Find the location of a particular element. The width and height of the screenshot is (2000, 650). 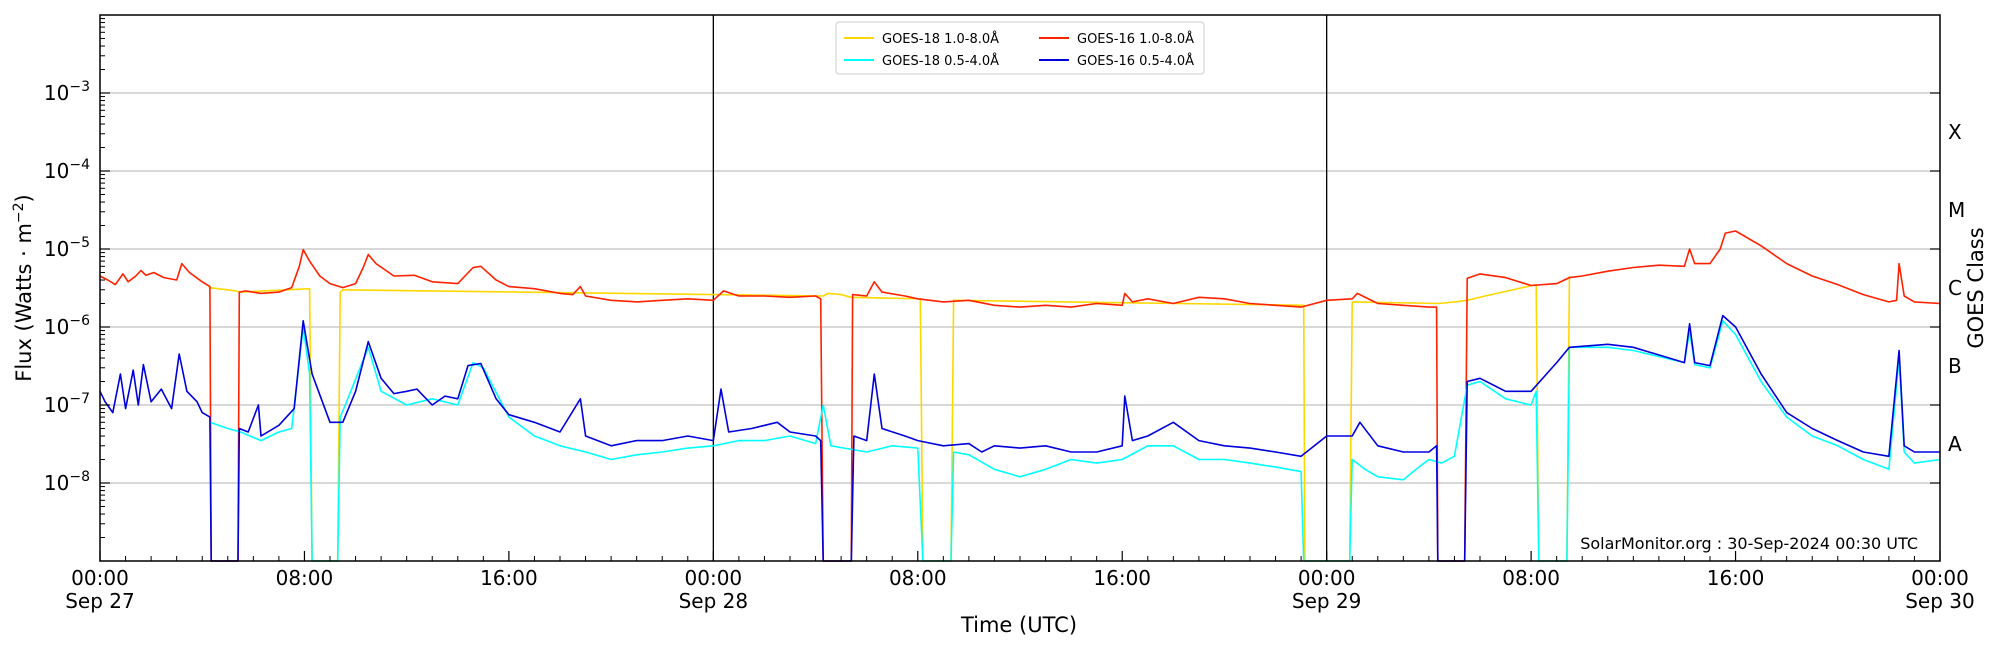

goes-class-label: A is located at coordinates (1955, 444).